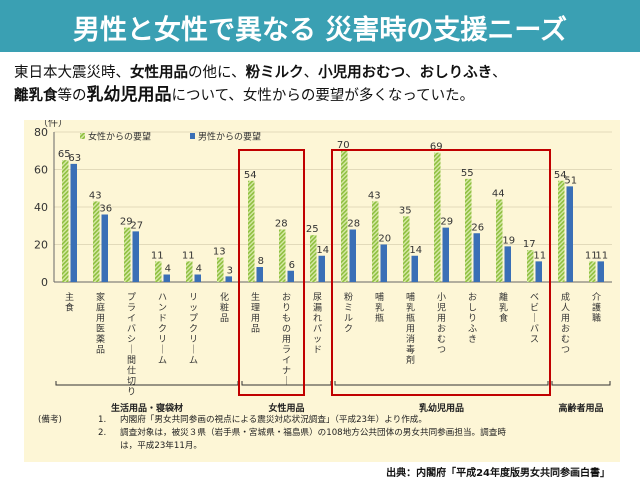 Image resolution: width=640 pixels, height=479 pixels. Describe the element at coordinates (119, 137) in the screenshot. I see `legend-label: 女性からの要望` at that location.